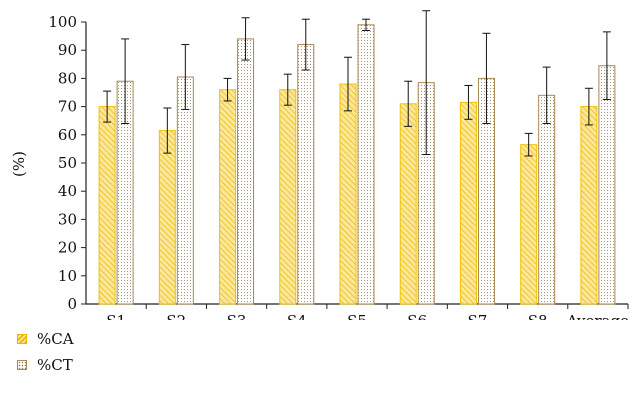  What do you see at coordinates (67, 135) in the screenshot?
I see `y-tick-label: 60` at bounding box center [67, 135].